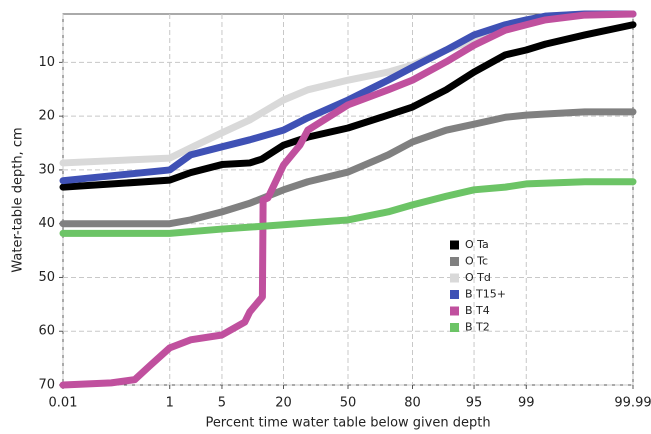 This screenshot has height=434, width=651. I want to click on y-tick-label: 70, so click(46, 385).